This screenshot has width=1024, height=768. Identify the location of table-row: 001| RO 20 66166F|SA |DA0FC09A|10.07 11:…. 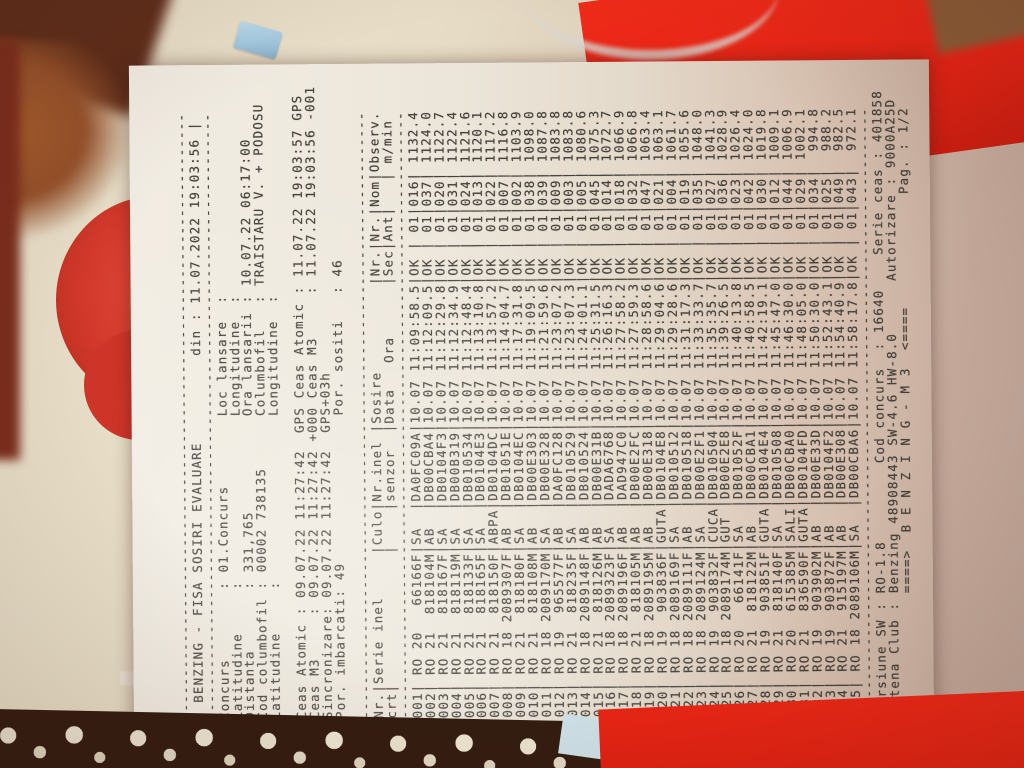
(415, 415).